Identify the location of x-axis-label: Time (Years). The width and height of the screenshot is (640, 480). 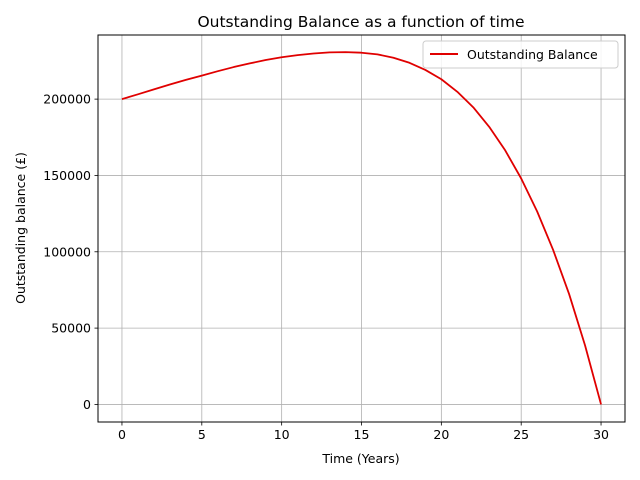
(360, 458).